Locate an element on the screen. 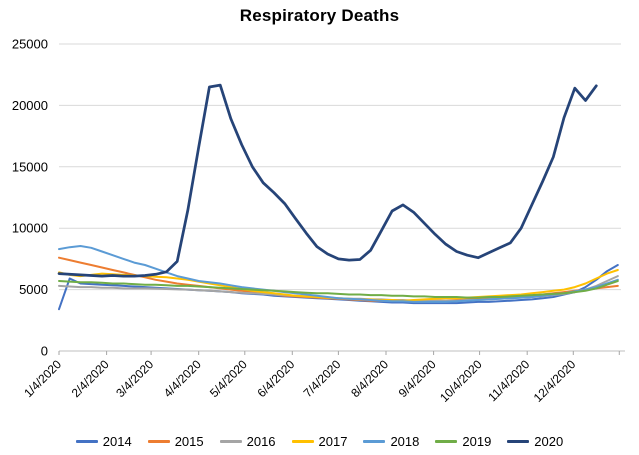 The image size is (639, 455). legend-swatch-2019 is located at coordinates (446, 441).